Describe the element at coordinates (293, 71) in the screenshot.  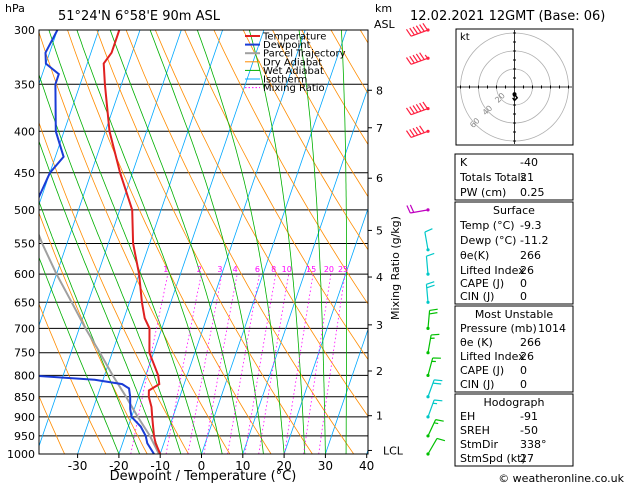
I see `legend-label: Wet Adiabat` at that location.